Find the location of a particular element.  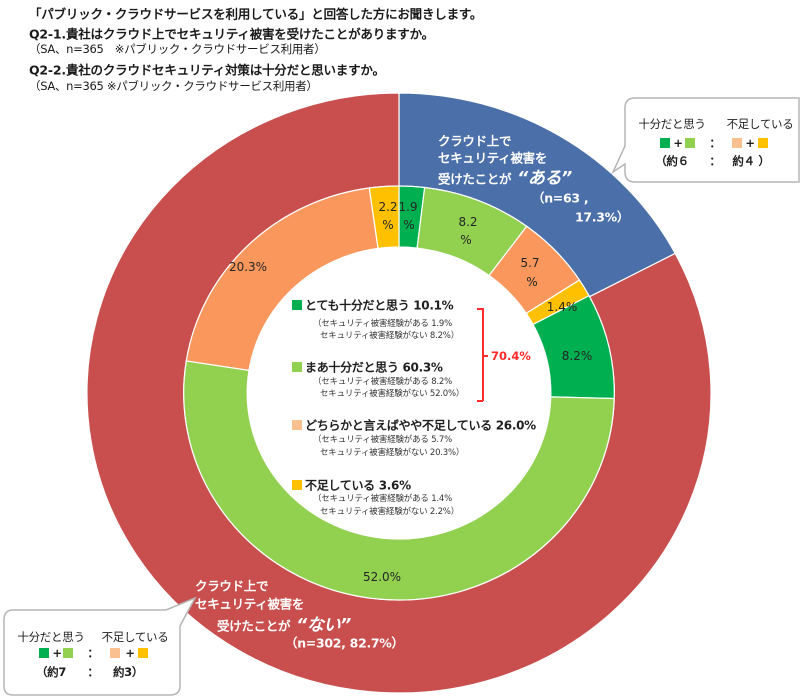

data-label-yellow-yes: 1.4% is located at coordinates (562, 307).